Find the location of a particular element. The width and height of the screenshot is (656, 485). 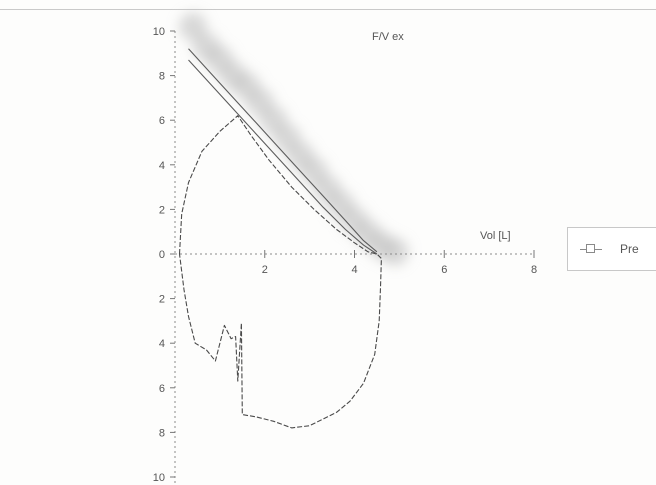

x-tick-label: 4 is located at coordinates (354, 270).